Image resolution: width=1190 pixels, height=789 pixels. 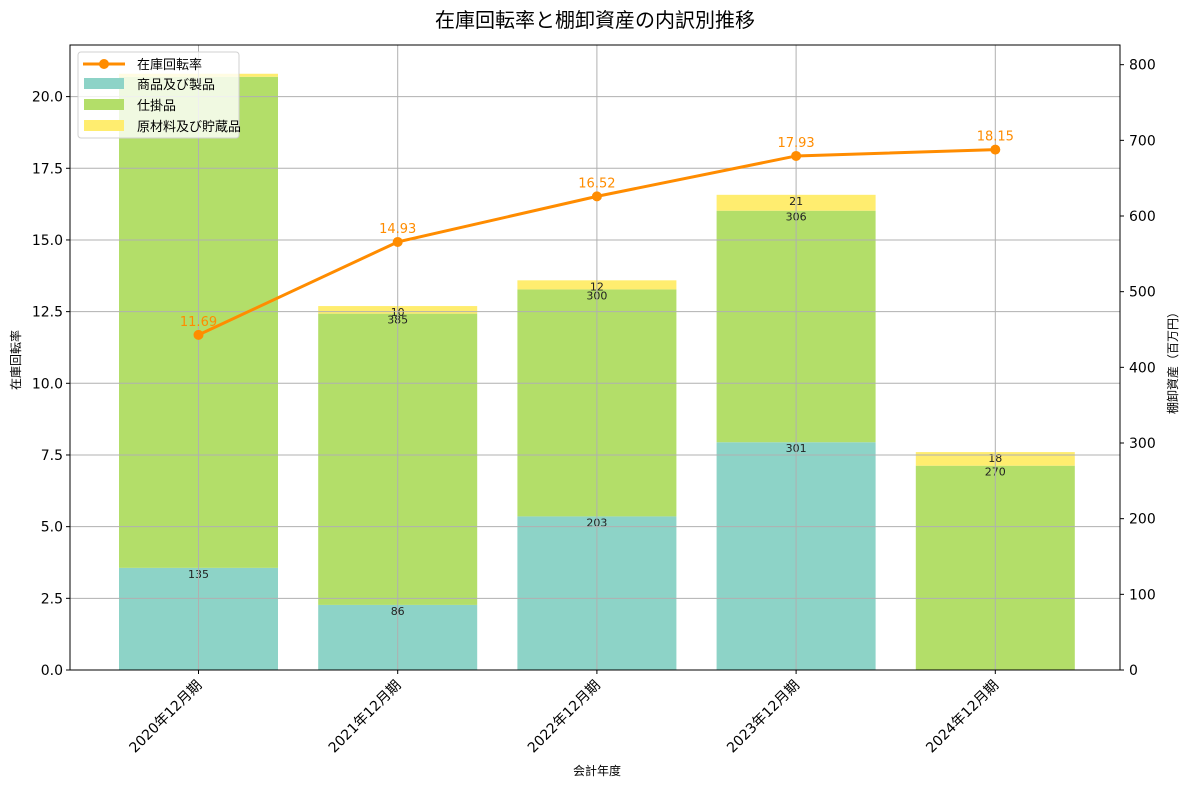 What do you see at coordinates (1142, 217) in the screenshot?
I see `y-tick-right: 600` at bounding box center [1142, 217].